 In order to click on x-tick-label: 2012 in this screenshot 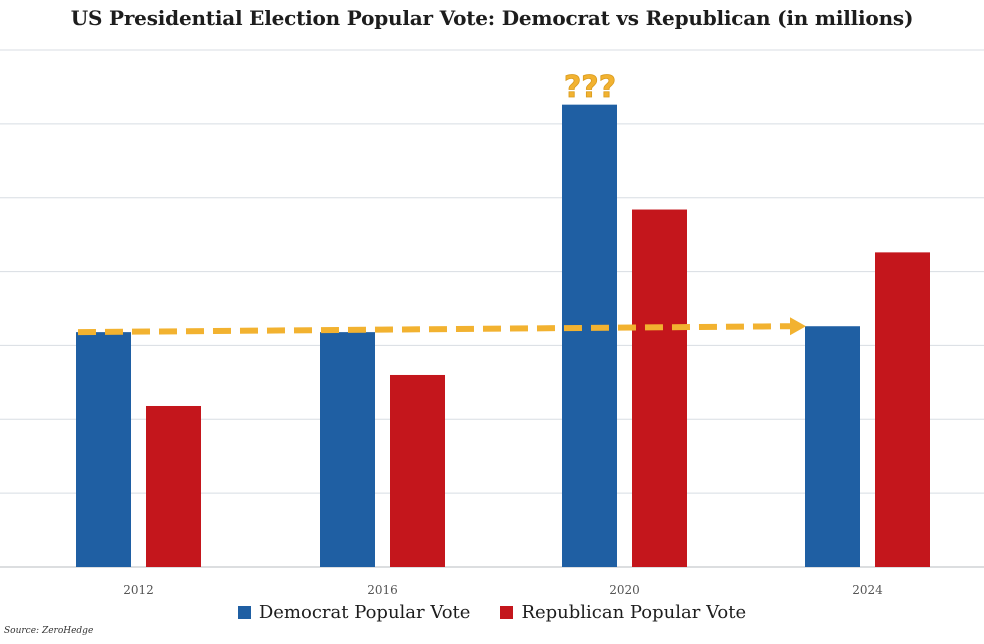, I will do `click(138, 590)`.